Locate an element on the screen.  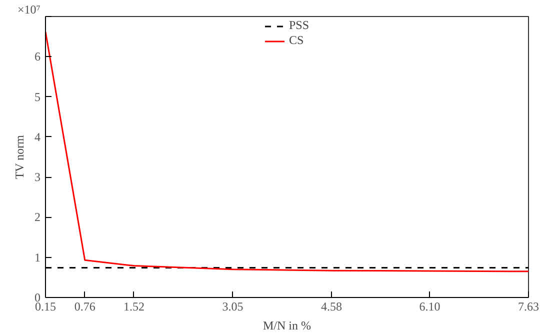
x-tick-label: 1.52 is located at coordinates (133, 307).